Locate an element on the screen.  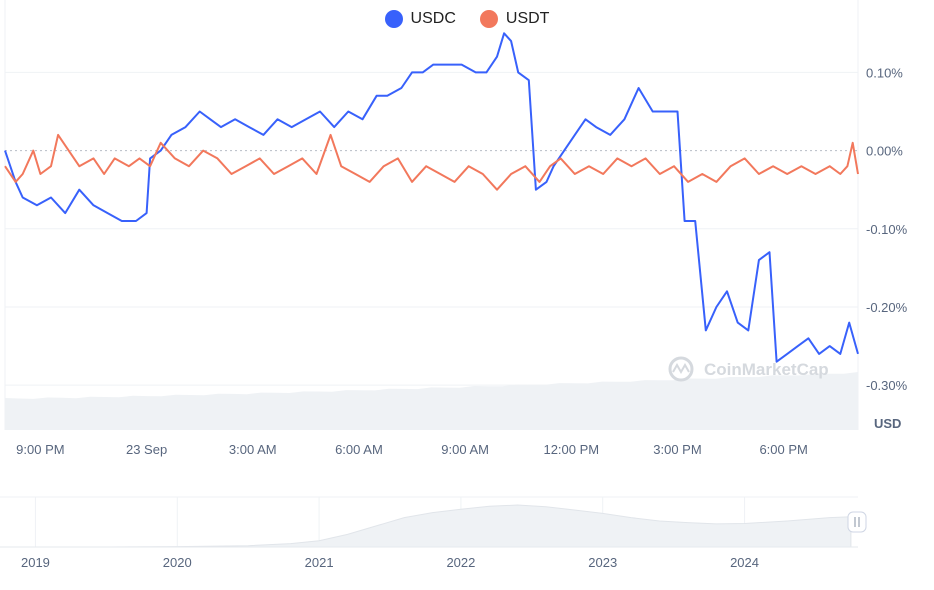
volume-area is located at coordinates (431, 401).